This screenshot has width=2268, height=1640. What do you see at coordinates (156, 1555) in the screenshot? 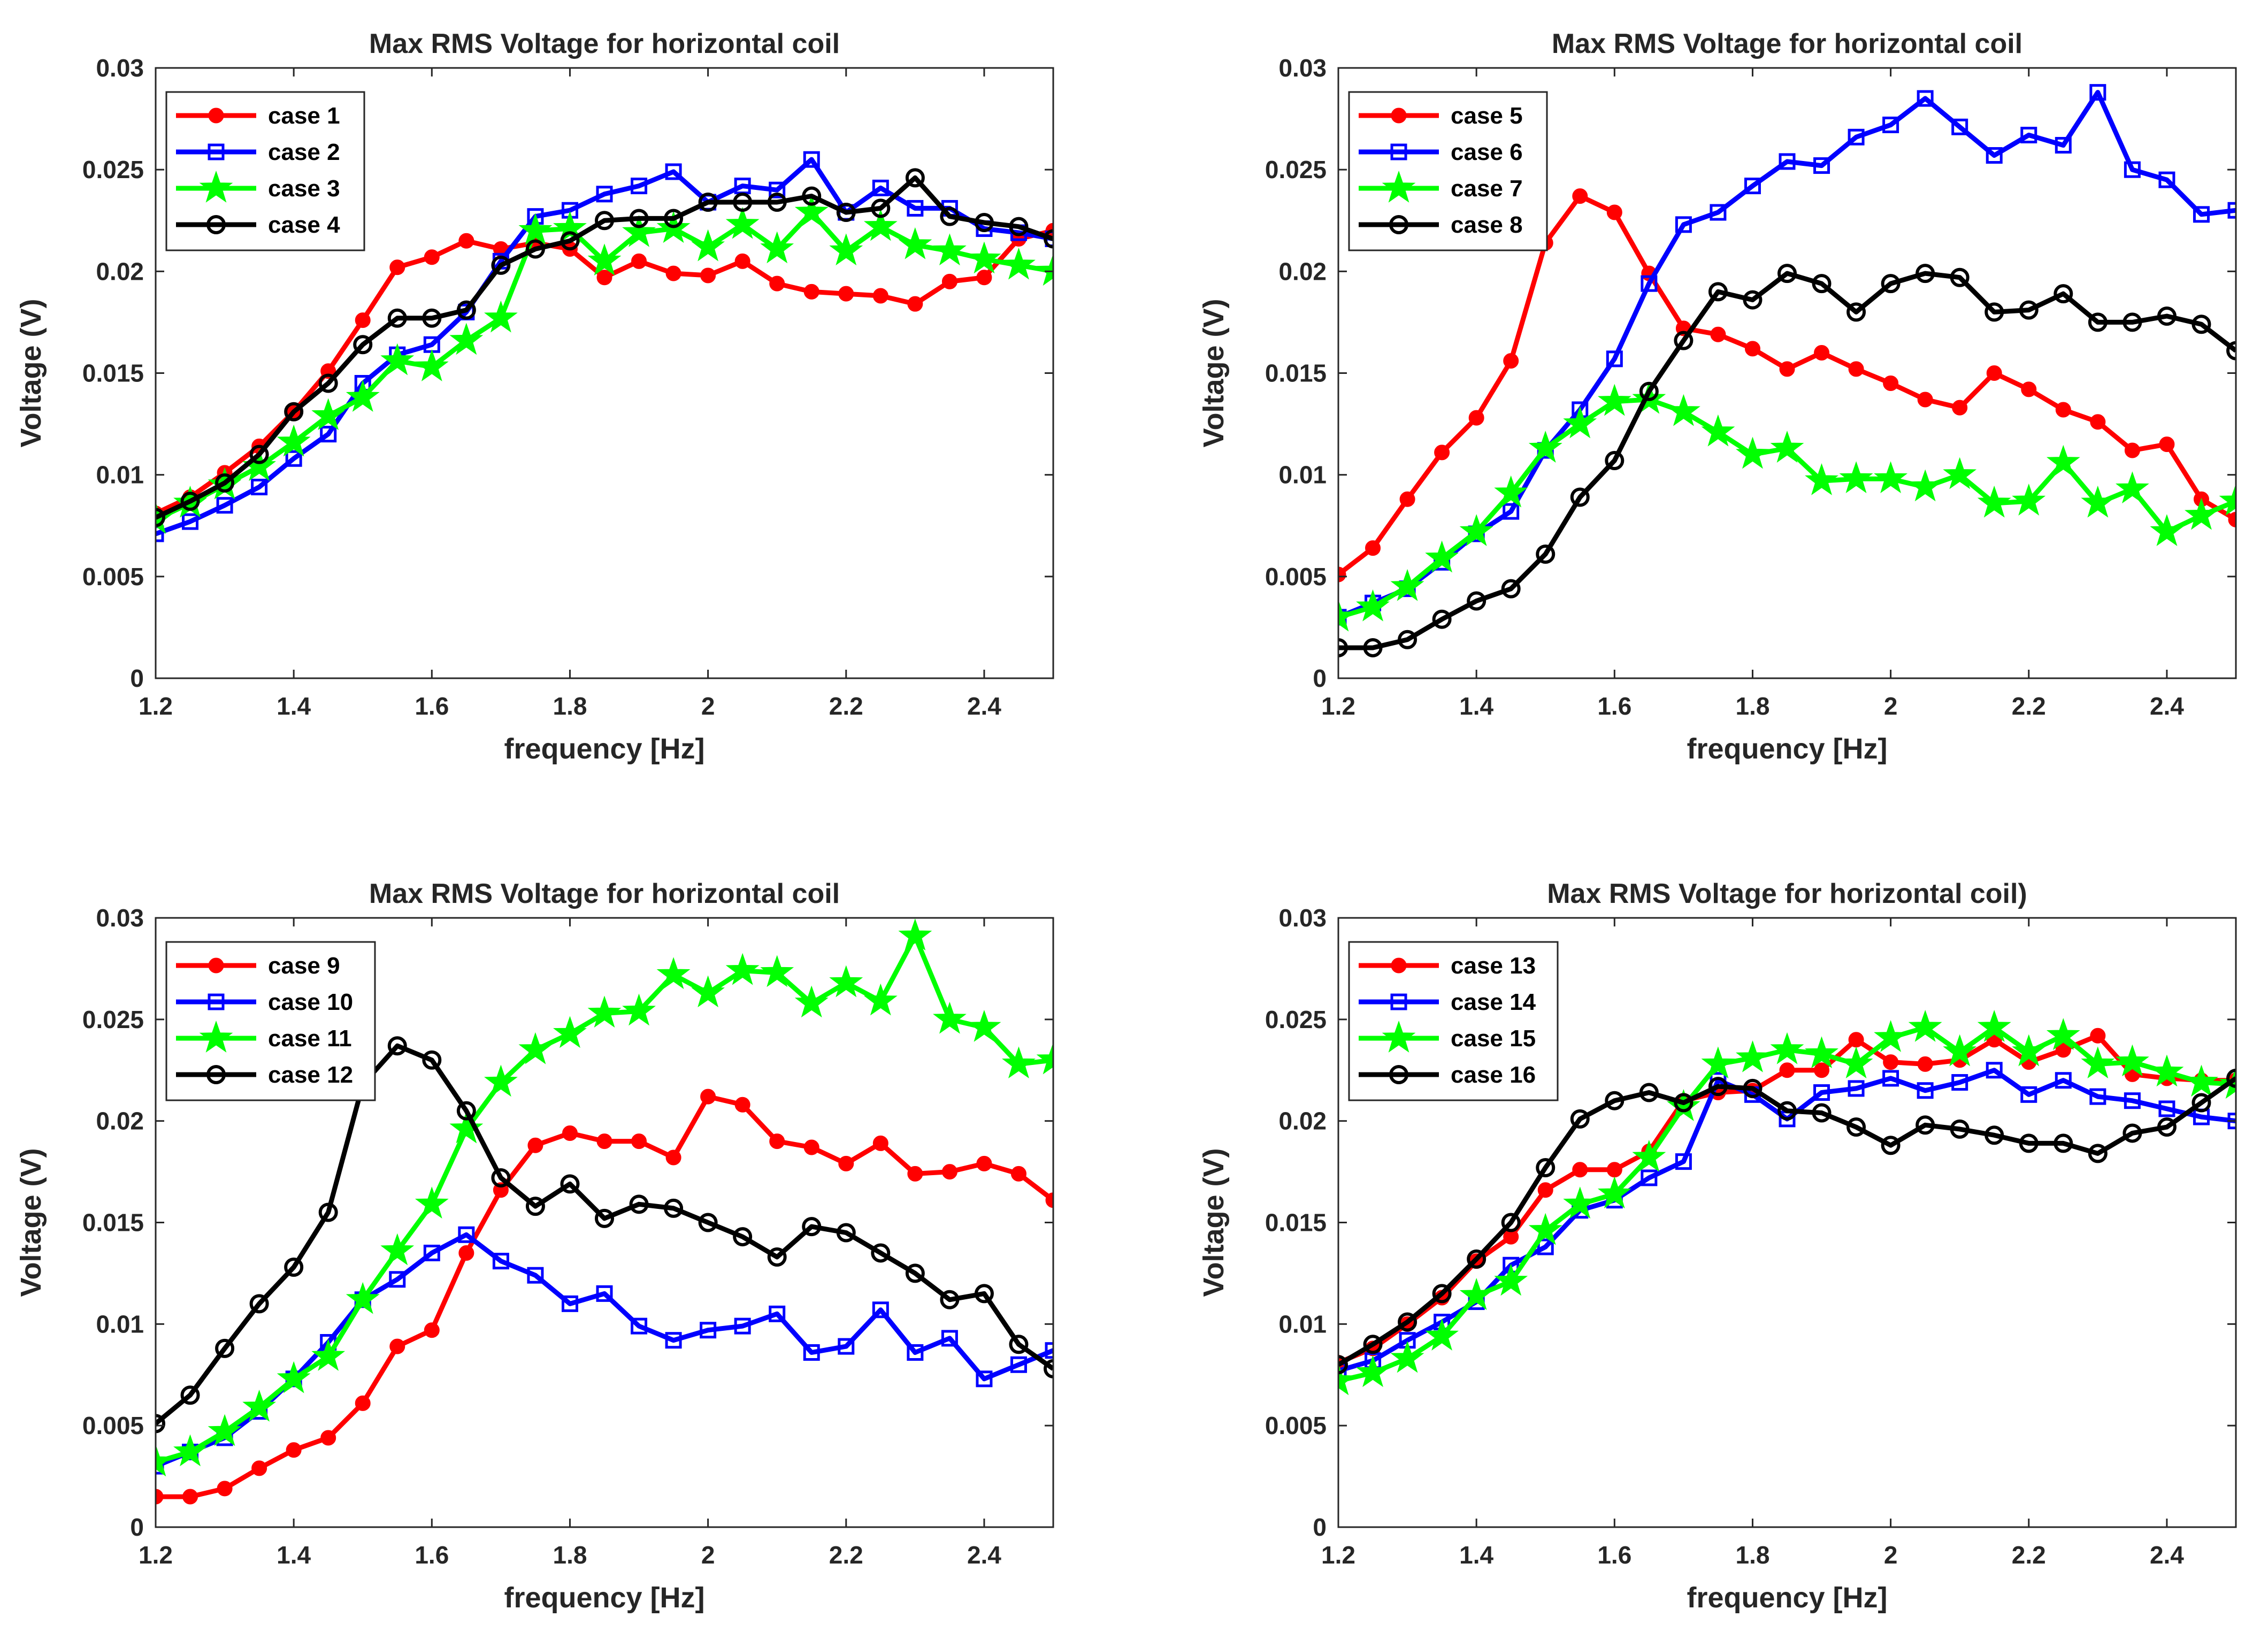
I see `x-tick-label: 1.2` at bounding box center [156, 1555].